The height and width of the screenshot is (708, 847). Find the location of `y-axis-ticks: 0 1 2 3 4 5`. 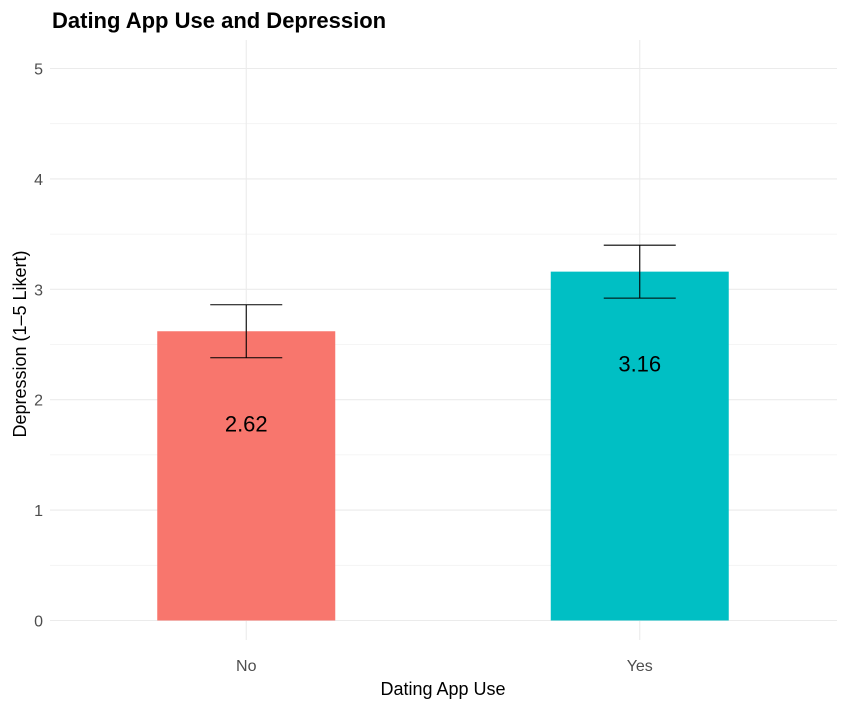

y-axis-ticks: 0 1 2 3 4 5 is located at coordinates (38, 346).